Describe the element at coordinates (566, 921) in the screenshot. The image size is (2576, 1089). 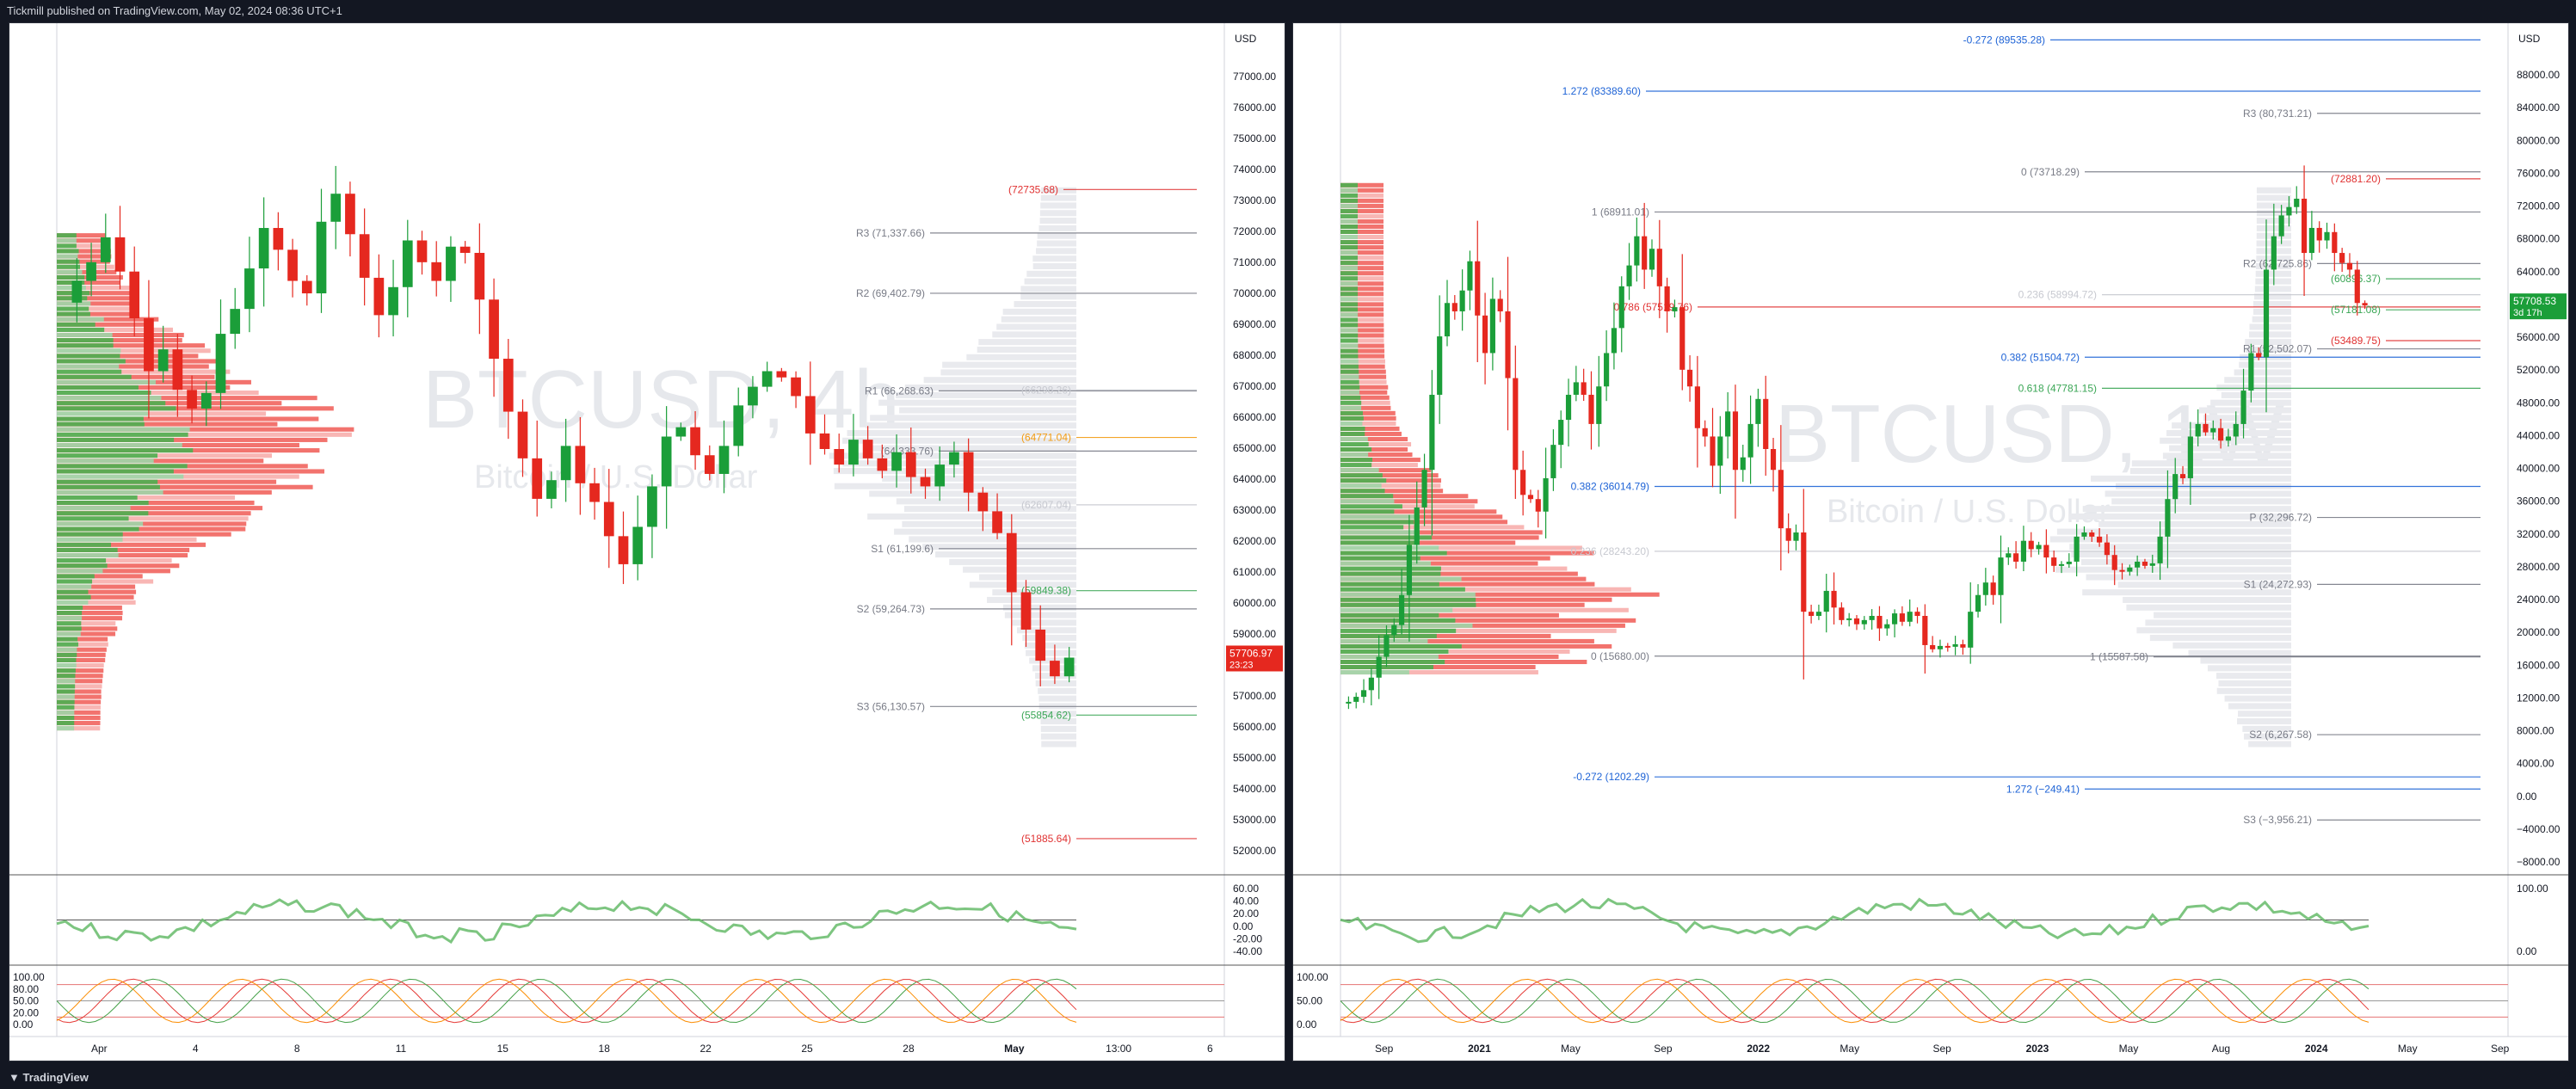
I see `rsi-line` at that location.